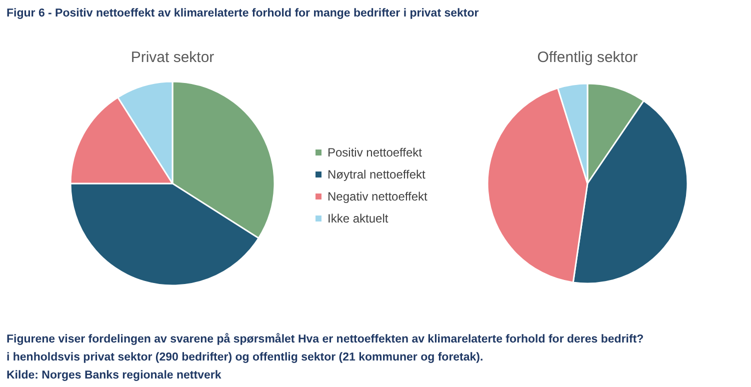 This screenshot has height=387, width=751. I want to click on text: Figurene viser fordelingen av svarene på spørsmålet Hva er nettoeffekten av klimarelaterte forhold for deres bedrift? i henholdsvis privat sektor (290 bedrifter) og offentlig sektor (21 kommuner og foretak)., so click(325, 348).